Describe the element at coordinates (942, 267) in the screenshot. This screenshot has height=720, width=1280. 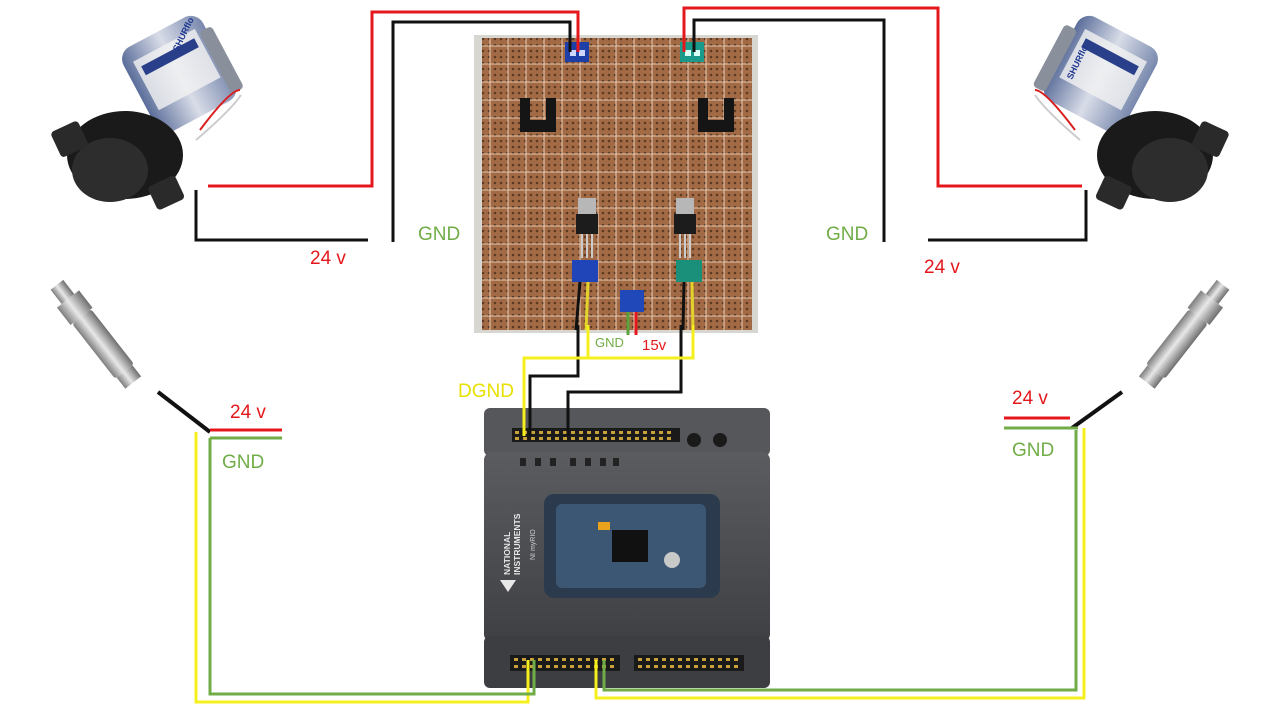
I see `label-right-24v: 24 v` at that location.